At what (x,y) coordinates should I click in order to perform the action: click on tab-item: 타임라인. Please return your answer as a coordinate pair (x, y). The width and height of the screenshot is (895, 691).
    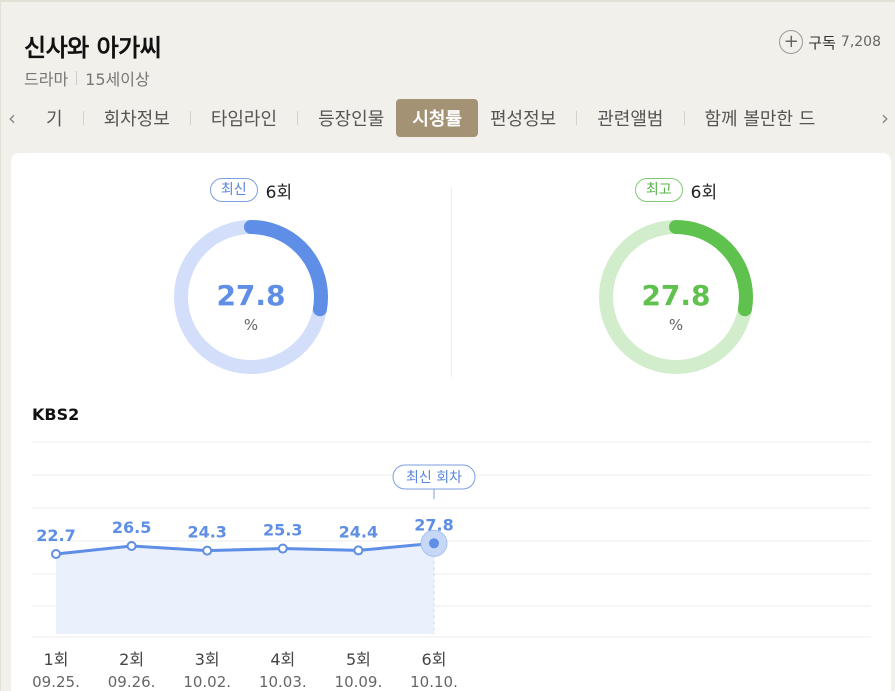
    Looking at the image, I should click on (244, 119).